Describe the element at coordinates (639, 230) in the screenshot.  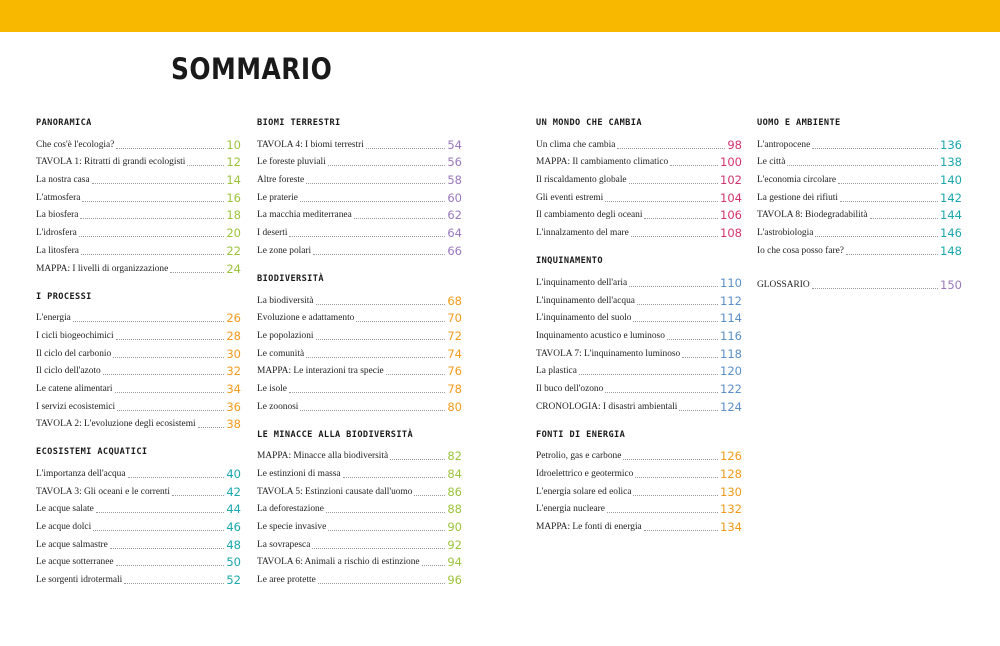
I see `toc-entry: L'innalzamento del mare 108` at that location.